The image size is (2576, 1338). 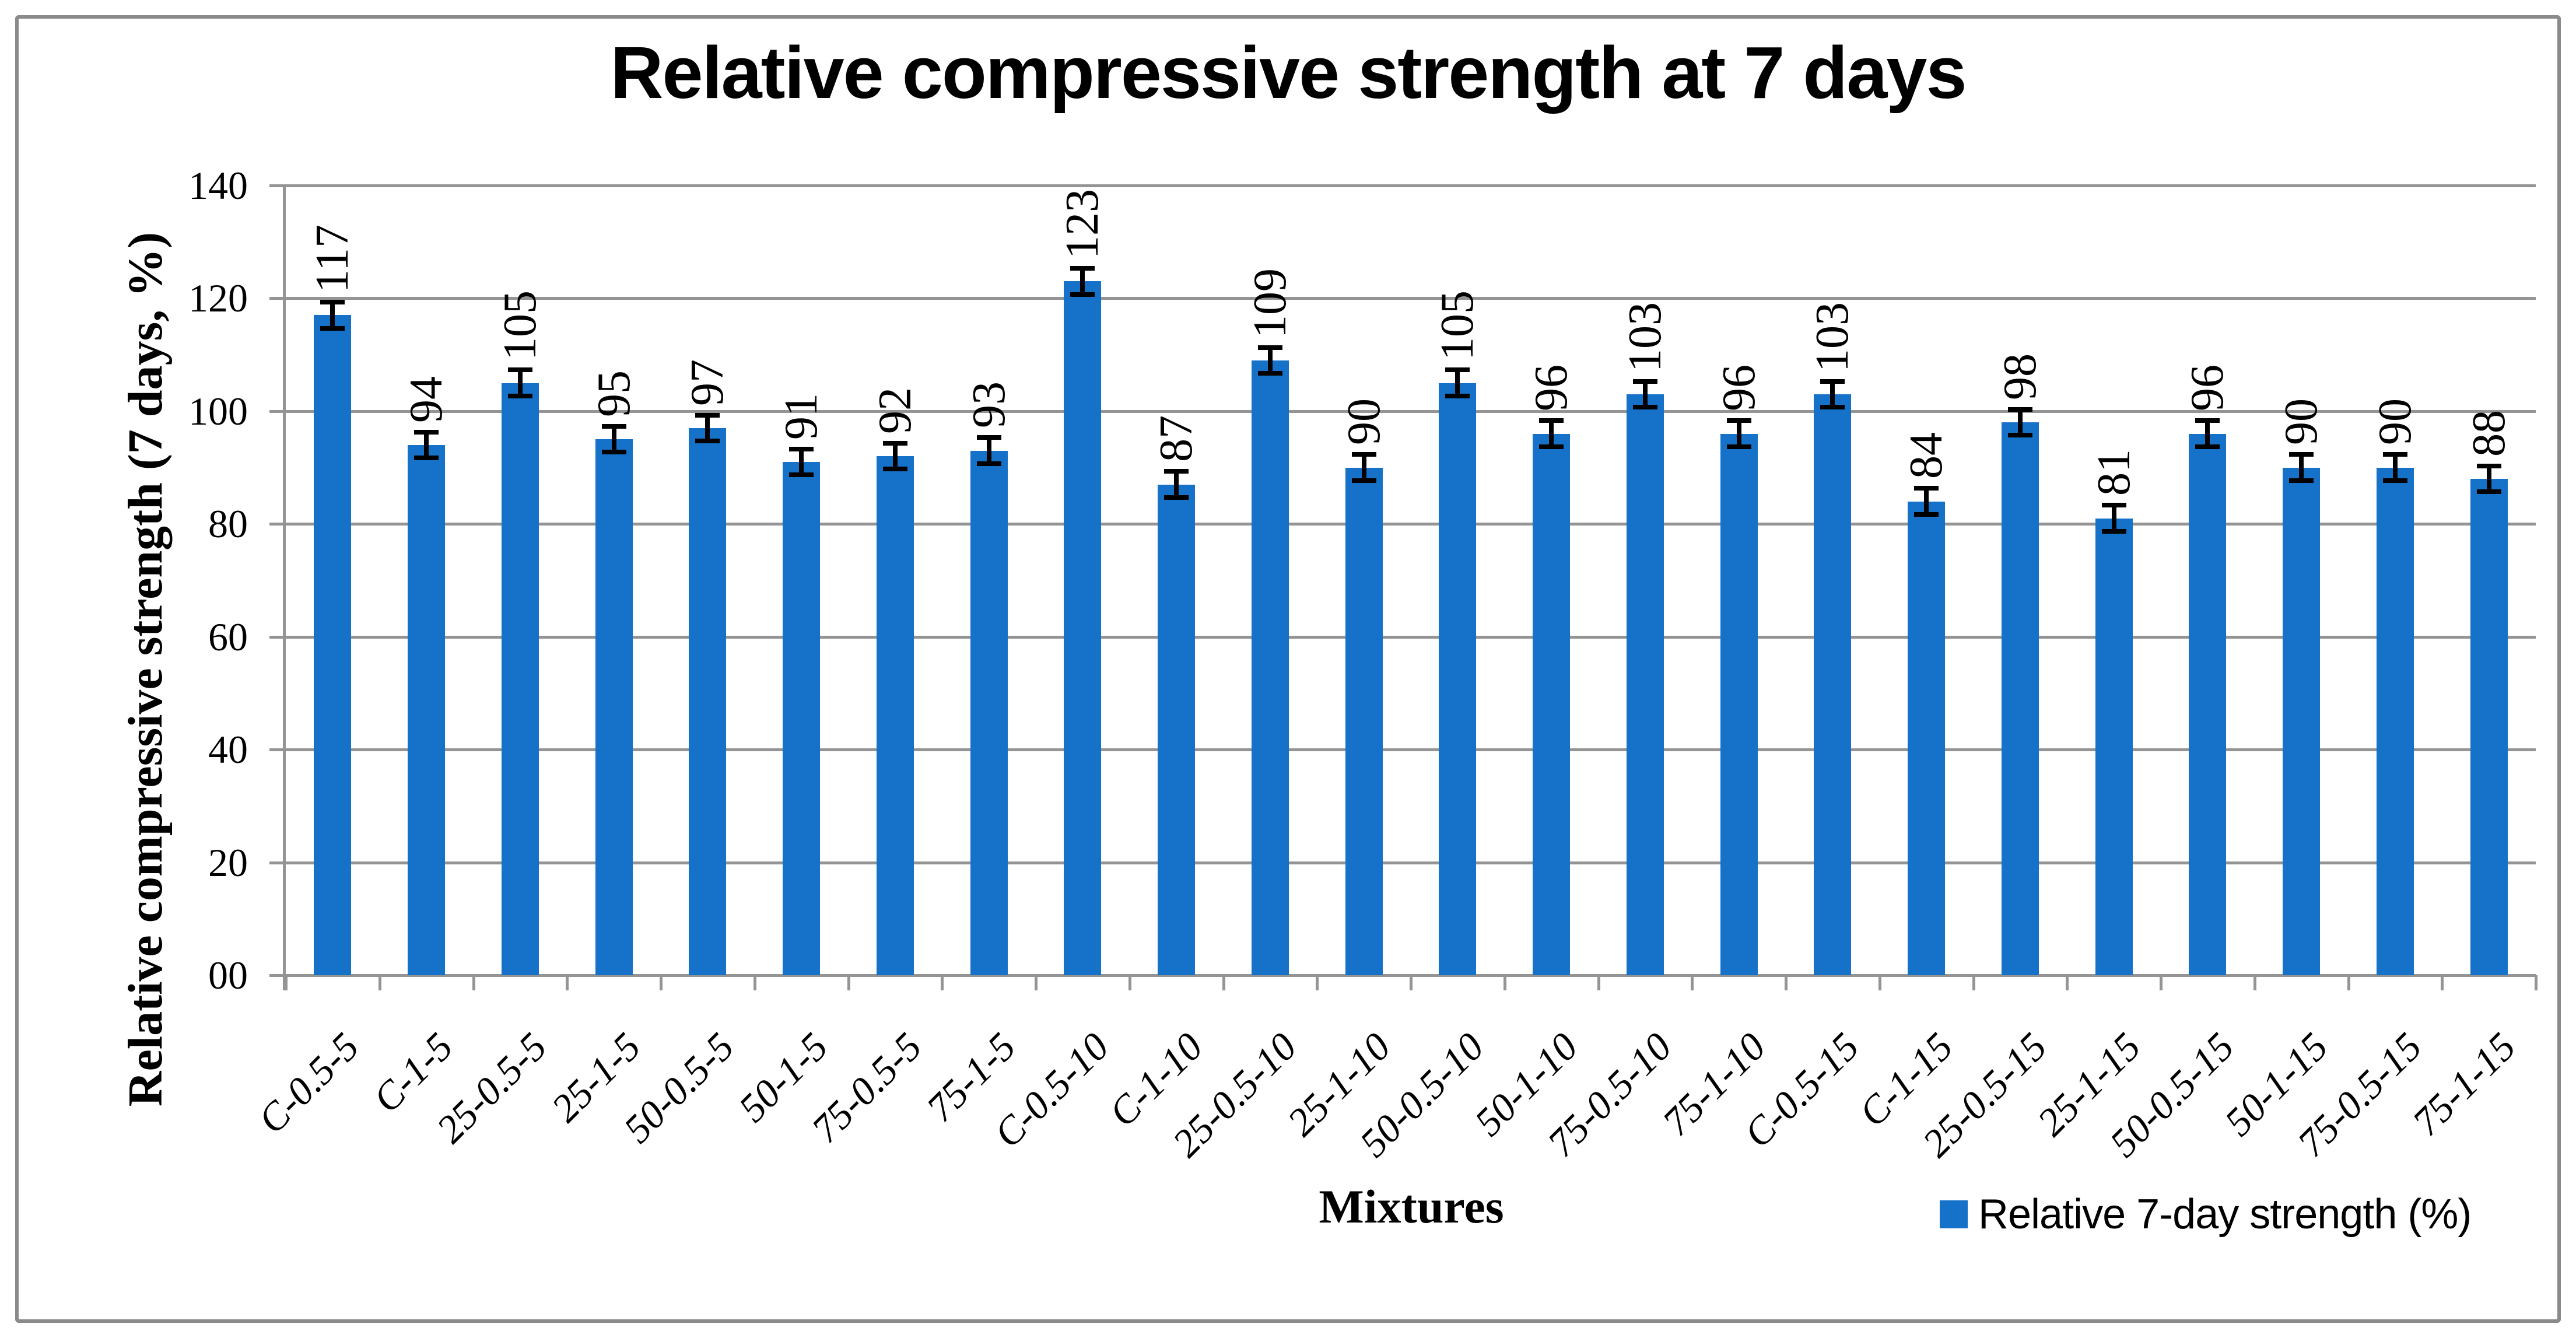 I want to click on chart-title: Relative compressive strength at 7 days, so click(x=1288, y=72).